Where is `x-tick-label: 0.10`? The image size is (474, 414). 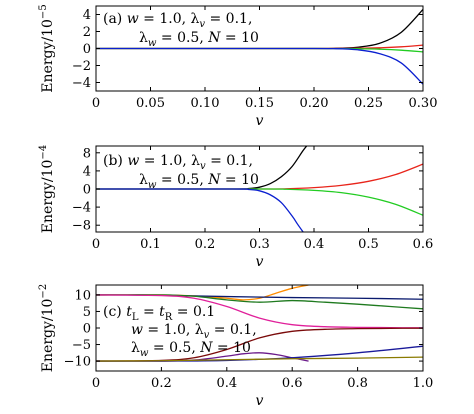 x-tick-label: 0.10 is located at coordinates (205, 103).